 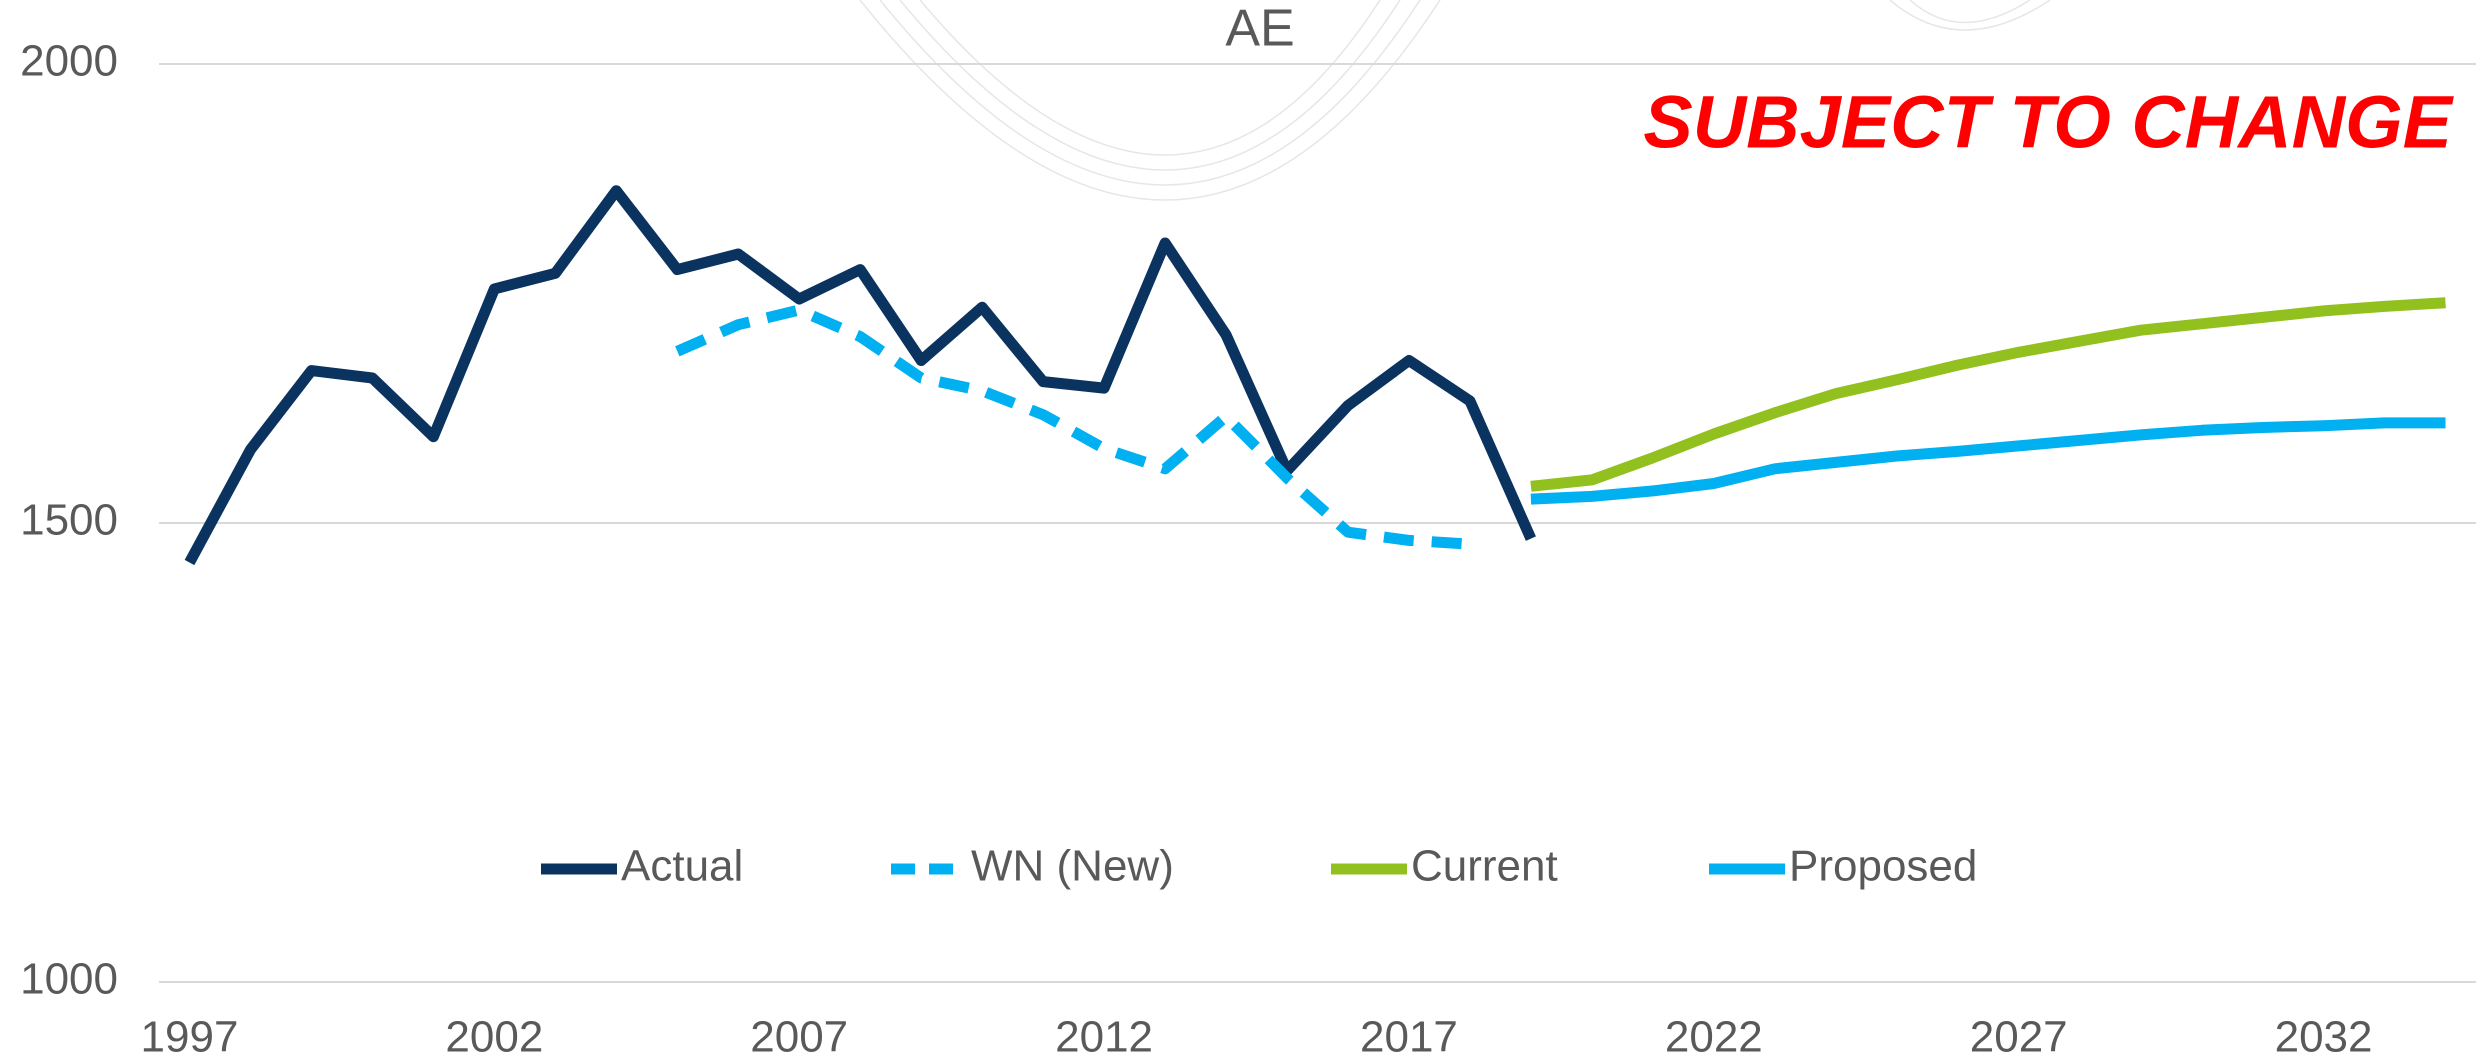 I want to click on x-tick-label: 2002, so click(x=494, y=1036).